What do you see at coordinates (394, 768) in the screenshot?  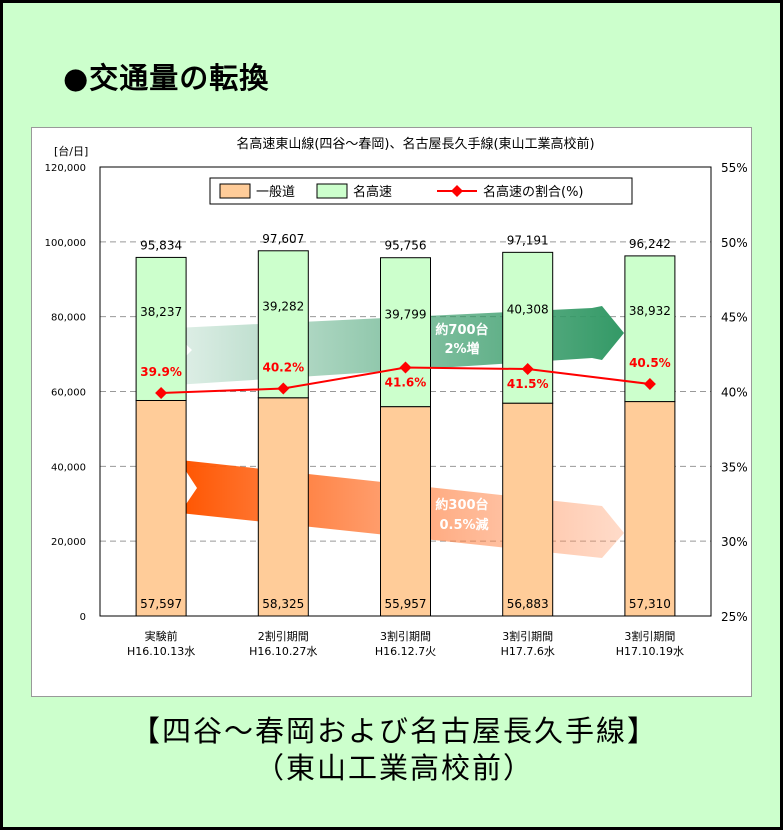 I see `caption-line2: （東山工業高校前）` at bounding box center [394, 768].